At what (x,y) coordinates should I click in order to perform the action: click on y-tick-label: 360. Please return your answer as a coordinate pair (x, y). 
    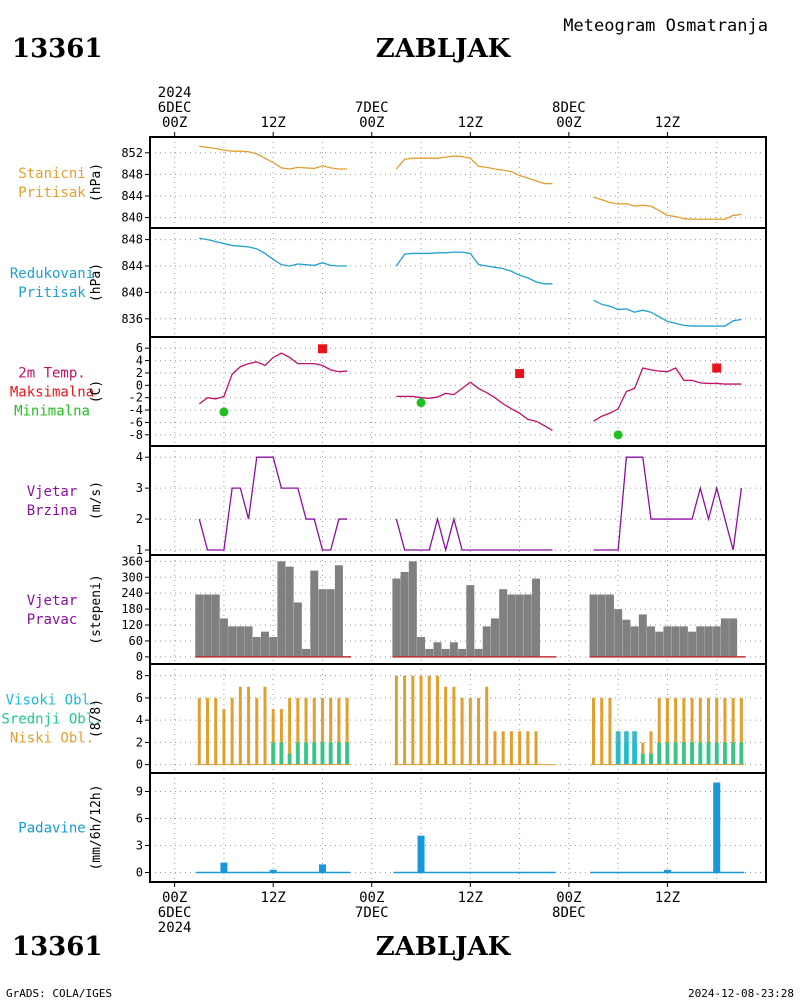
    Looking at the image, I should click on (132, 561).